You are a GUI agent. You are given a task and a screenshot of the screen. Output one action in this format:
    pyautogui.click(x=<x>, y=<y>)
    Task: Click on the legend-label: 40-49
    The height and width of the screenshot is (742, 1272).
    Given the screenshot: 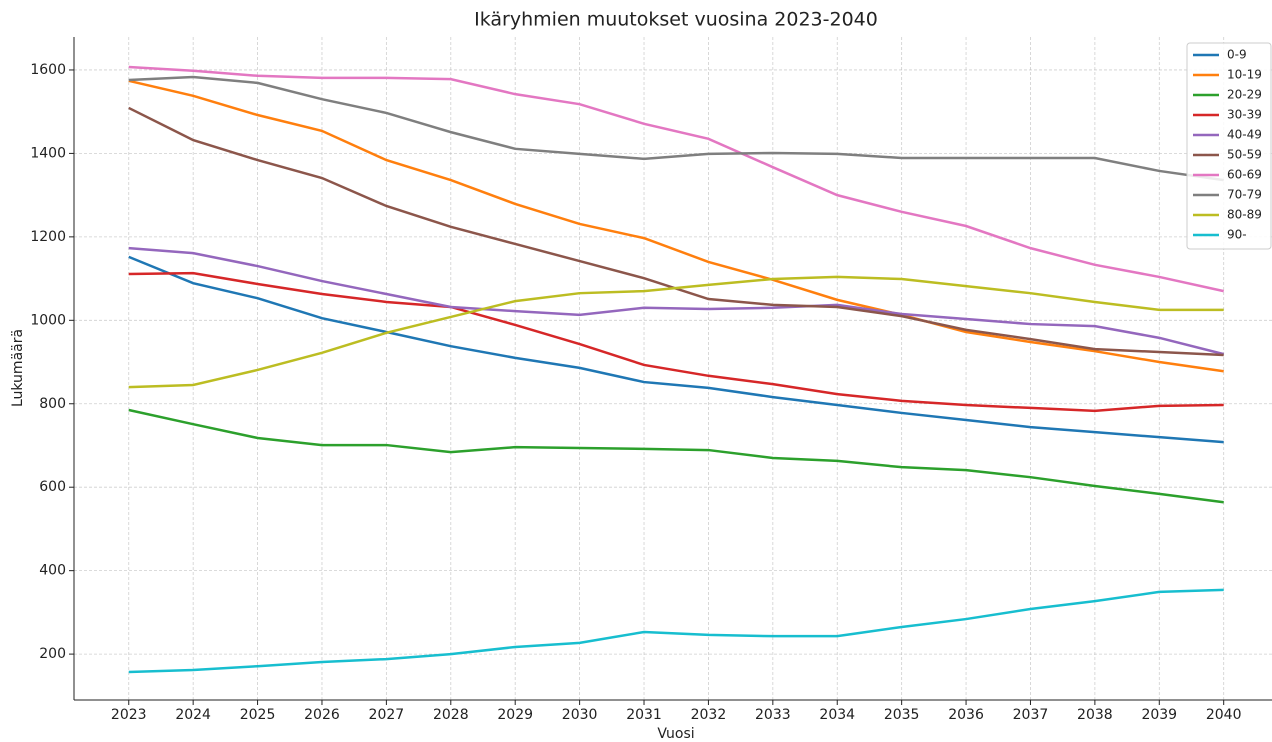 What is the action you would take?
    pyautogui.click(x=1244, y=135)
    